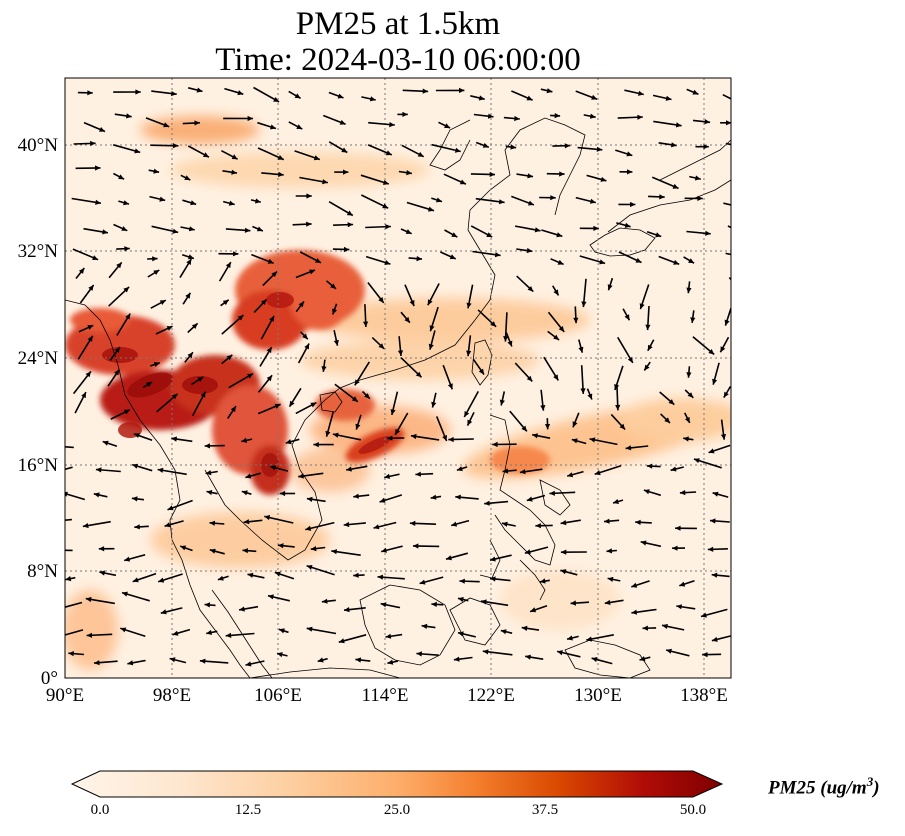 The height and width of the screenshot is (836, 905). Describe the element at coordinates (42, 571) in the screenshot. I see `y-tick-label: 8°N` at that location.